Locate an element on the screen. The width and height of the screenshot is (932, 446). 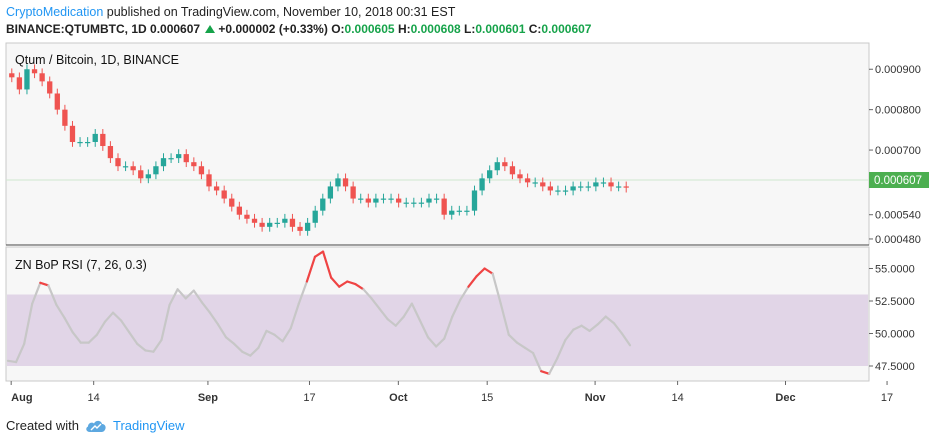
rsi-axis: 55.0000 52.5000 50.0000 47.5000 is located at coordinates (892, 319).